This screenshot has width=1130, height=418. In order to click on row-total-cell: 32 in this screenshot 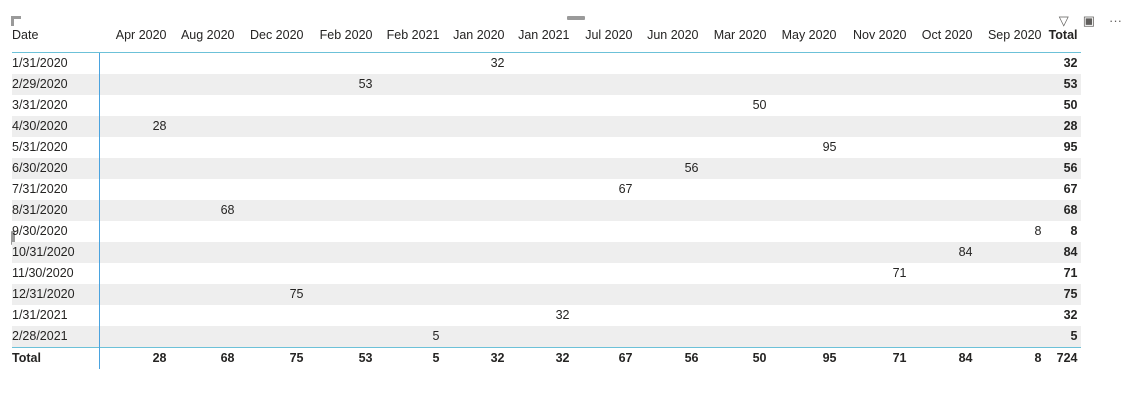, I will do `click(1070, 63)`.